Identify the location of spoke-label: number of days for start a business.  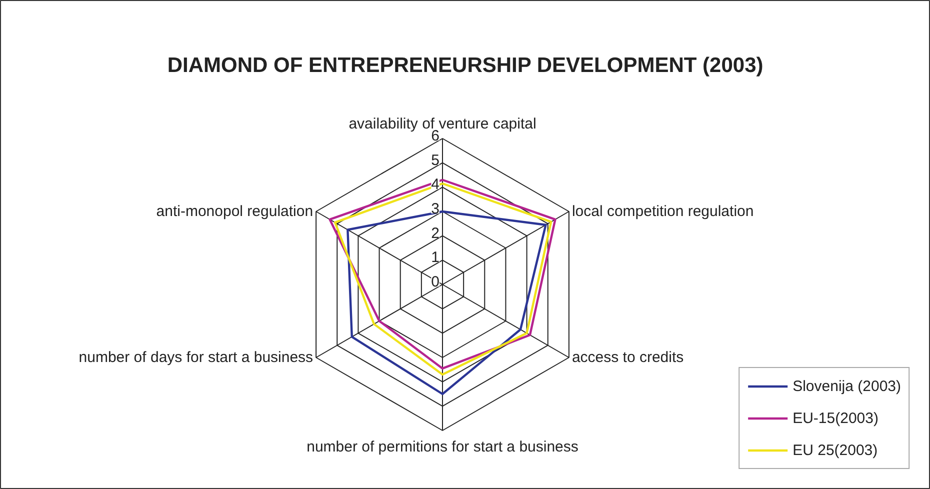
(196, 357).